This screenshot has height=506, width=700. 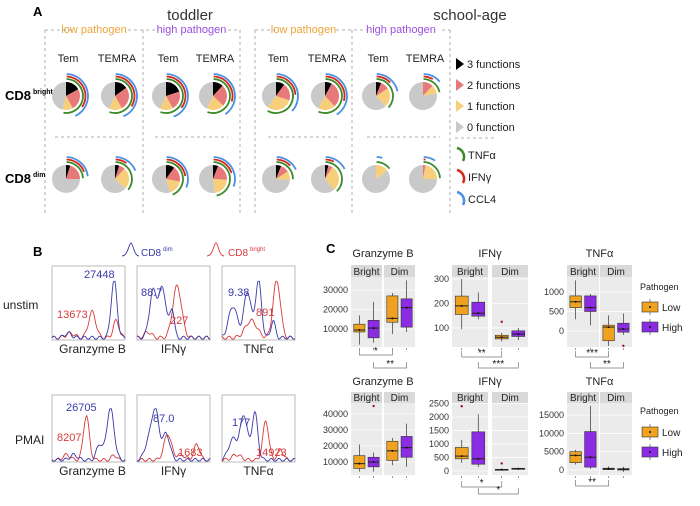 I want to click on pathogen-legend-title: Pathogen, so click(x=659, y=287).